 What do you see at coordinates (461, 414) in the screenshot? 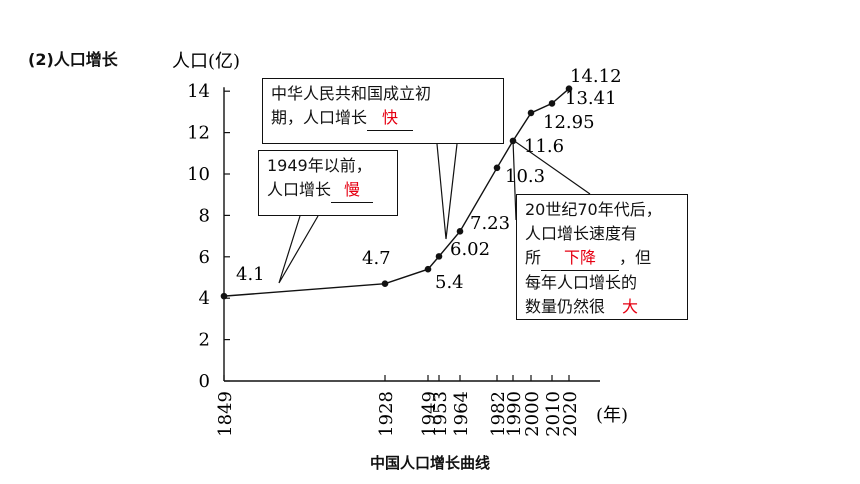
I see `x-tick-label: 1964` at bounding box center [461, 414].